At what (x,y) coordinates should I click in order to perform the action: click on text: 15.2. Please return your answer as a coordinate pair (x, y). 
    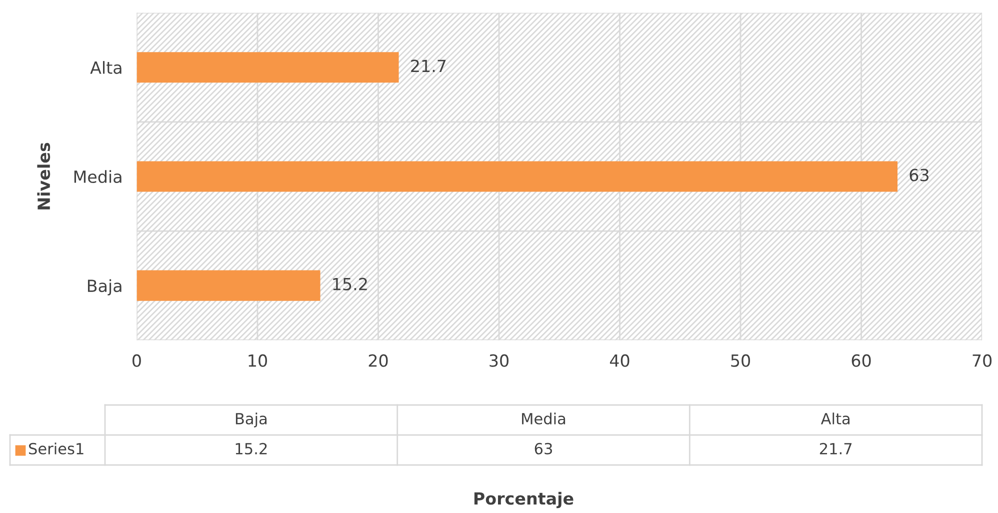
    Looking at the image, I should click on (251, 448).